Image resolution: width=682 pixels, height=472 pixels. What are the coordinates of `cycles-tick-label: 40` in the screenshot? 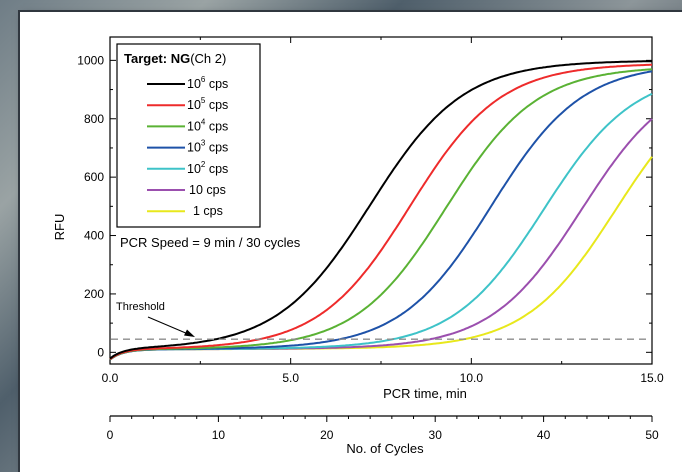 It's located at (544, 435).